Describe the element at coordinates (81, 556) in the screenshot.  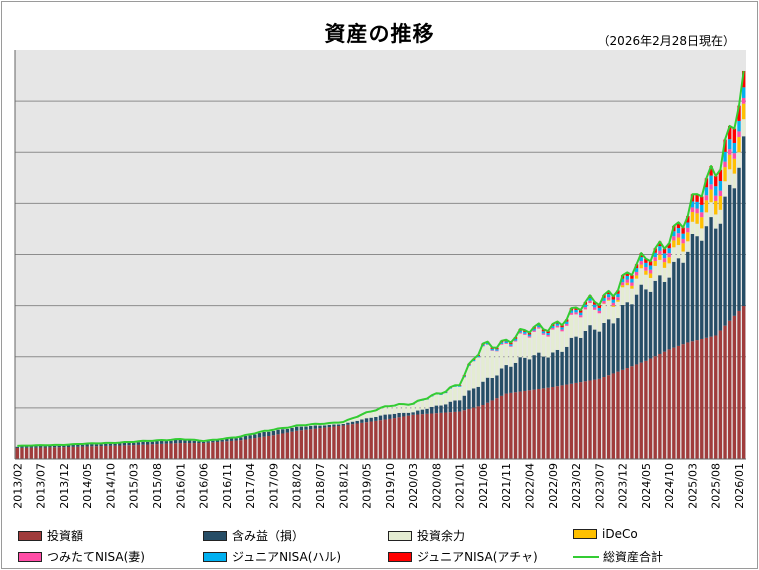
I see `legend-item-tsumitate: つみたてNISA(妻)` at that location.